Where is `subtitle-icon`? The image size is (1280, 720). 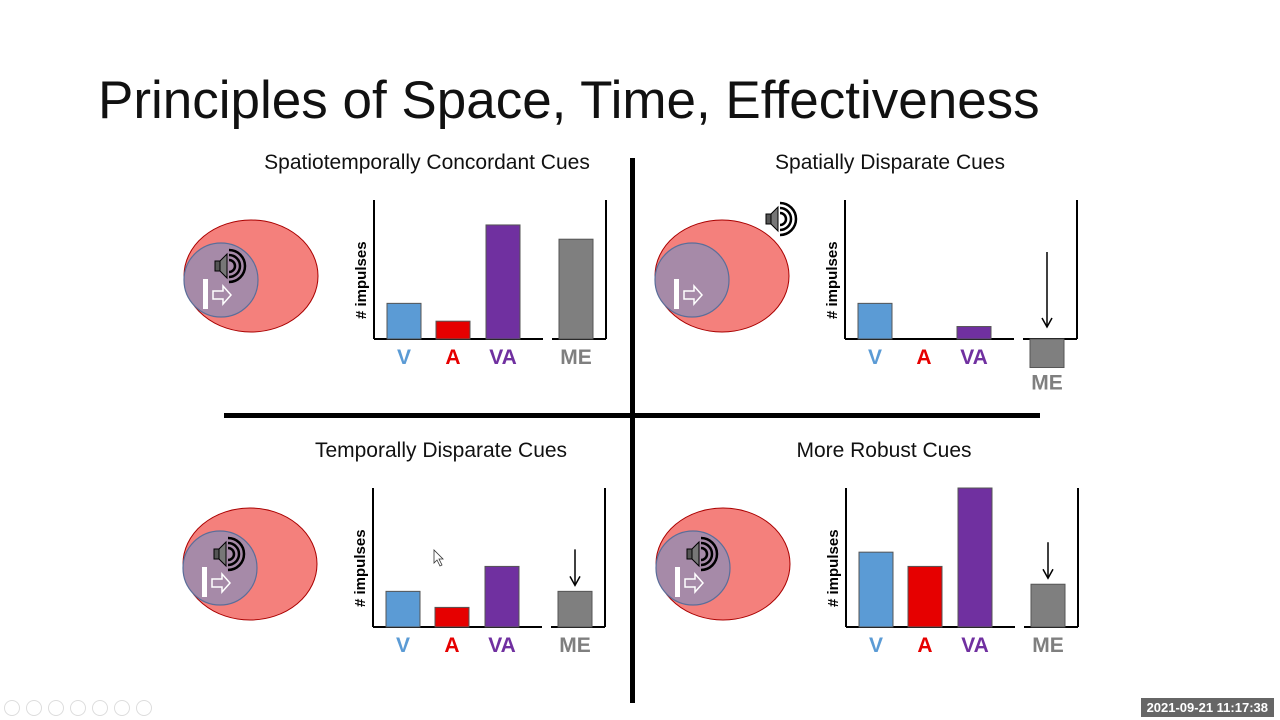 subtitle-icon is located at coordinates (122, 708).